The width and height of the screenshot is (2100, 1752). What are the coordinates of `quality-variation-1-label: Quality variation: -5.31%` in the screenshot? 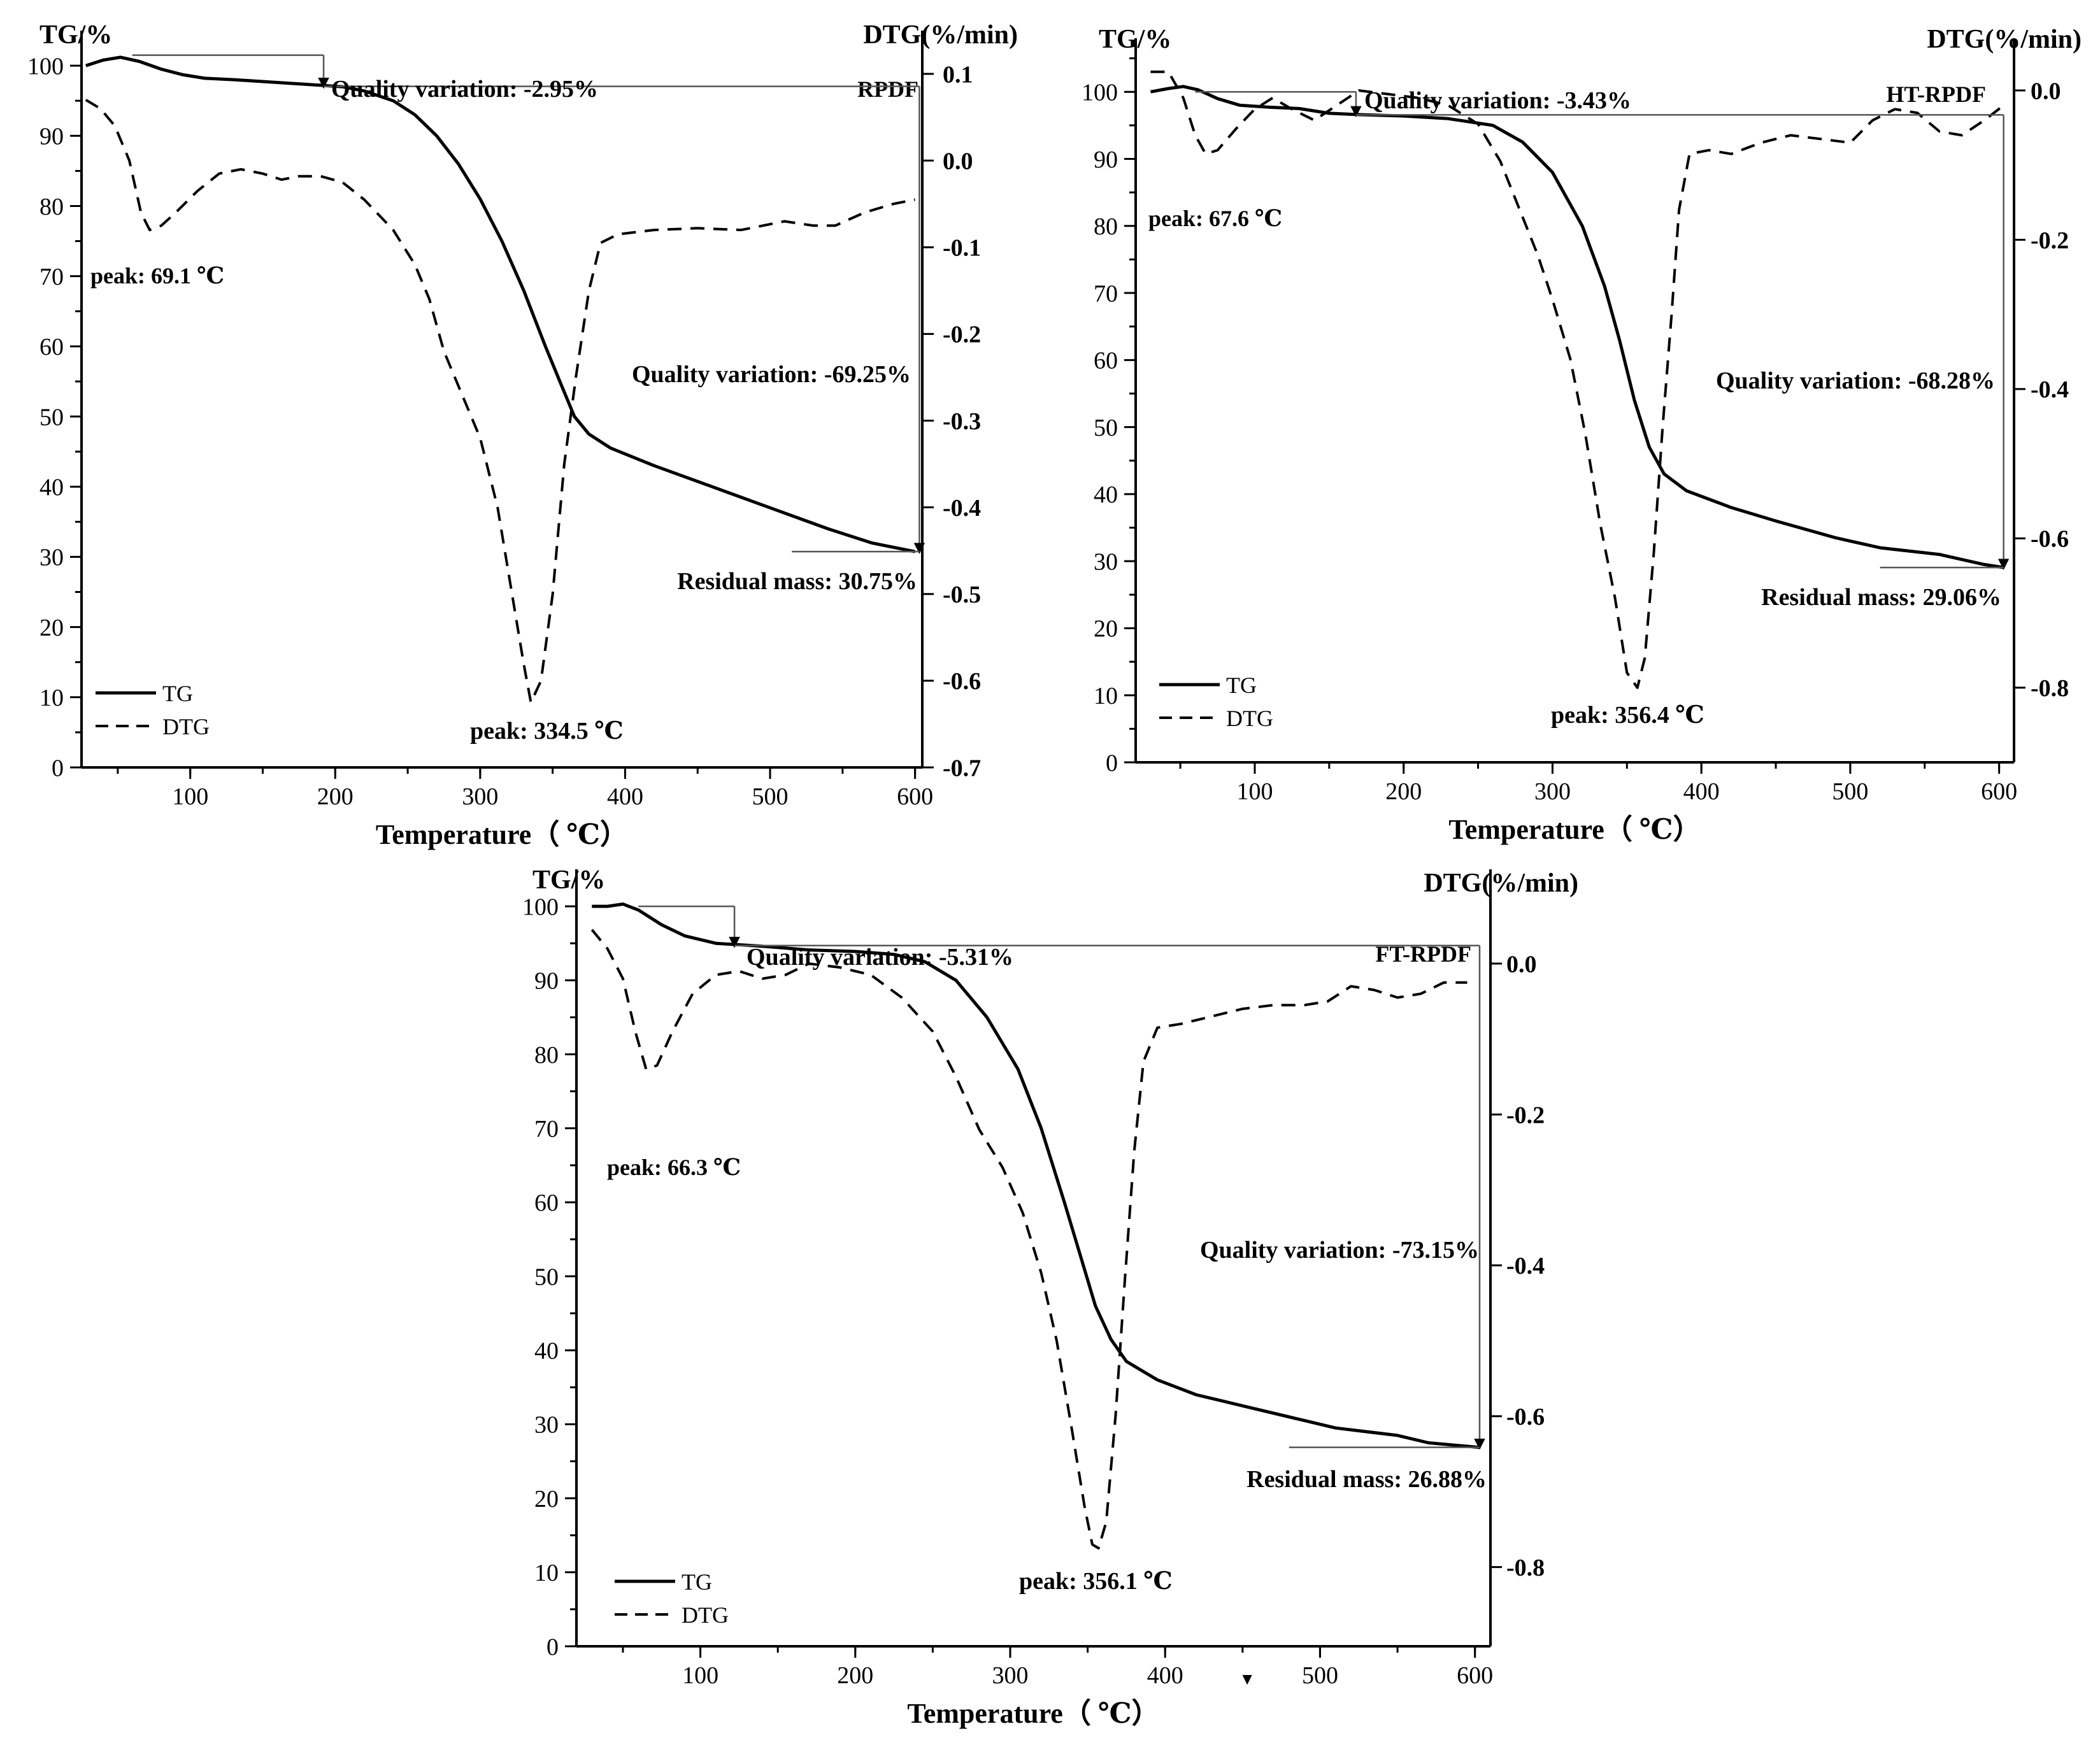 It's located at (879, 957).